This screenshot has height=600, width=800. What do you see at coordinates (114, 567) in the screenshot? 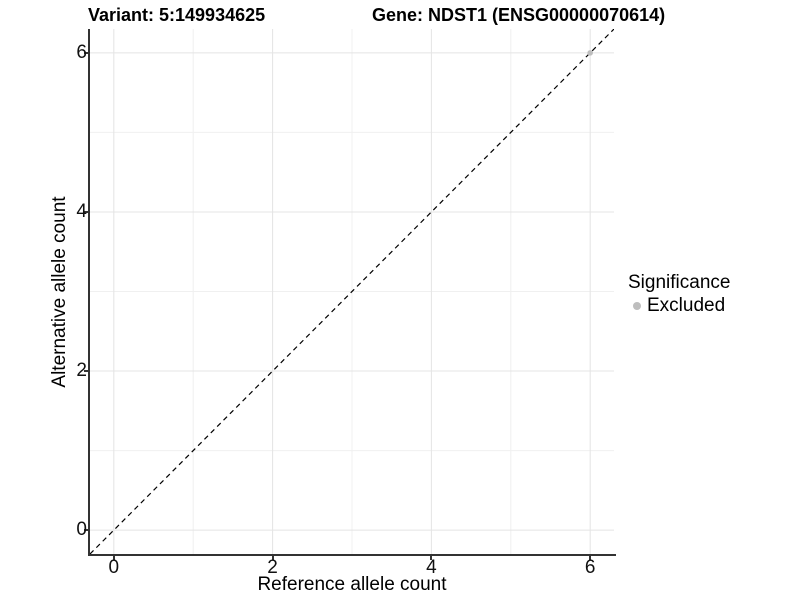
I see `x-tick-label: 0` at bounding box center [114, 567].